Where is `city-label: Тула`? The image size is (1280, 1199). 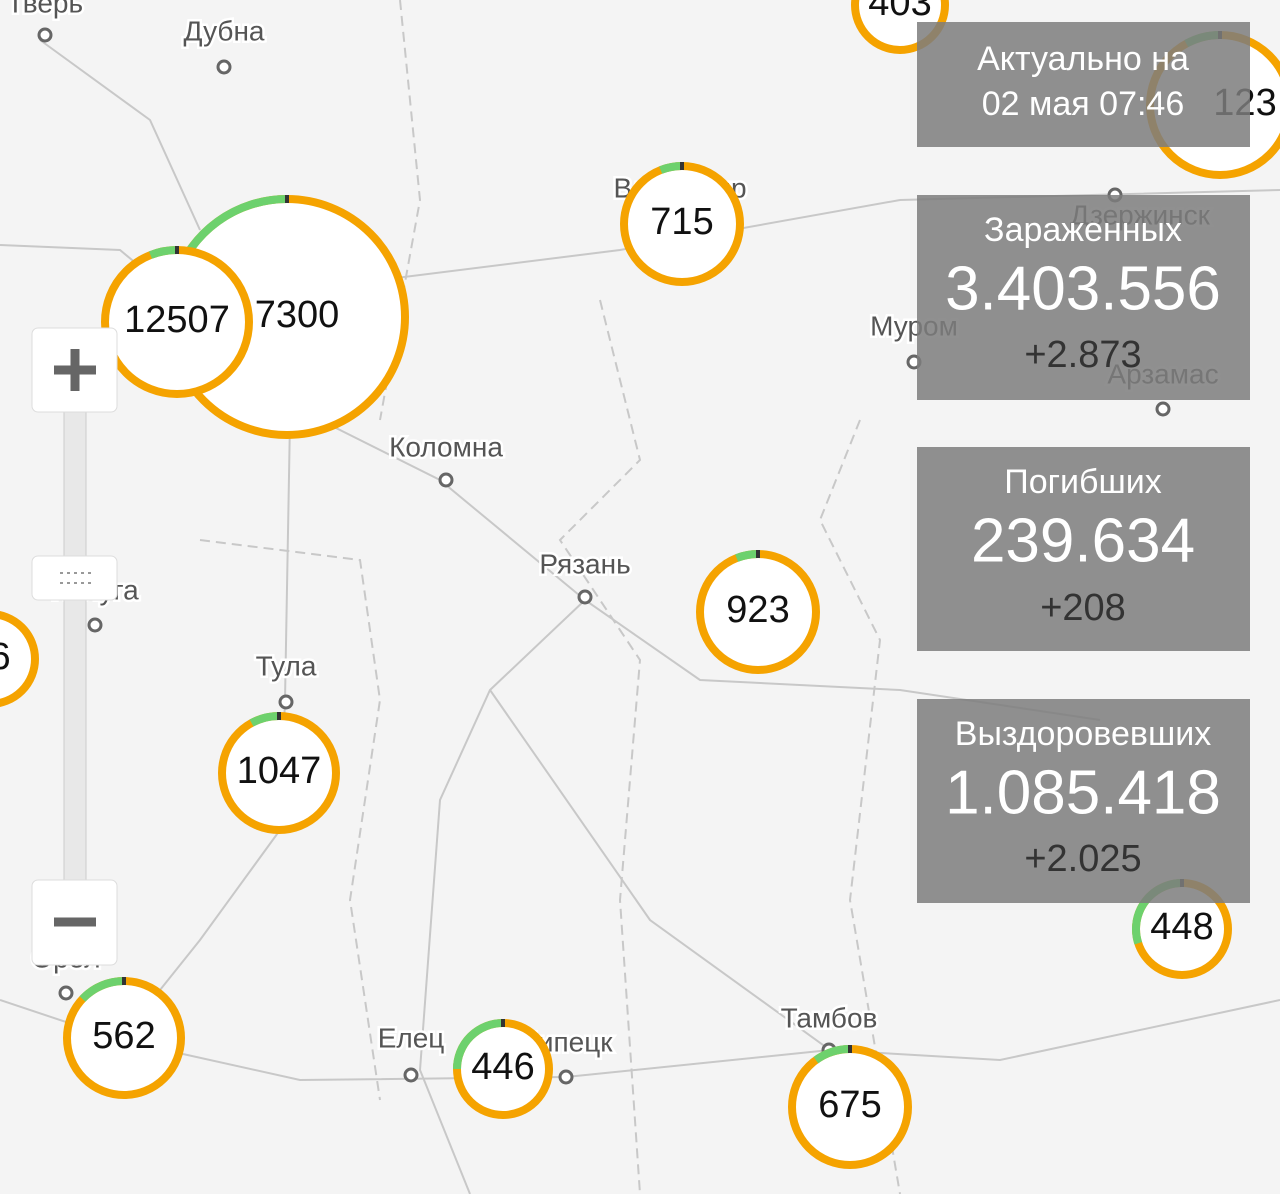 city-label: Тула is located at coordinates (286, 665).